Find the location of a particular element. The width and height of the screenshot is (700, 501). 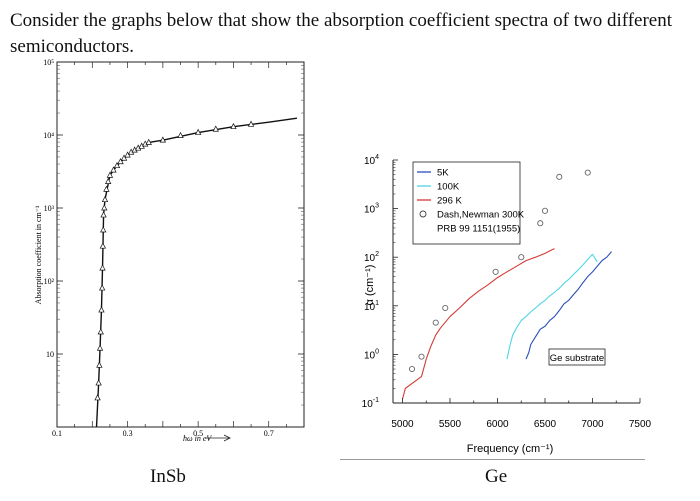

insb-y-axis-label: Absorption coefficient in cm⁻¹ is located at coordinates (38, 254).